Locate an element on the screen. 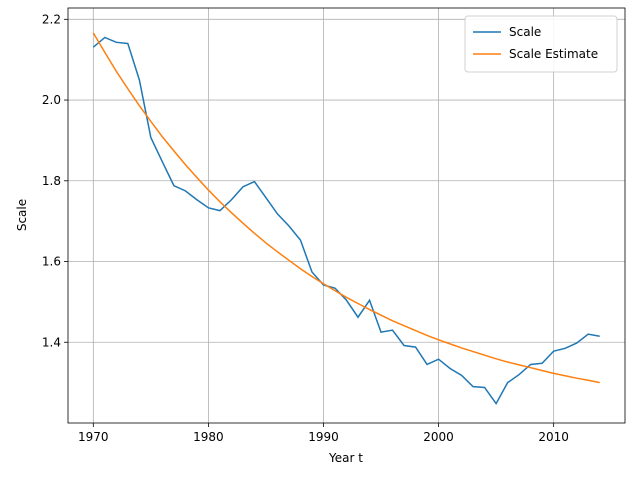 The width and height of the screenshot is (640, 484). y-tick-label: 2.2 is located at coordinates (51, 19).